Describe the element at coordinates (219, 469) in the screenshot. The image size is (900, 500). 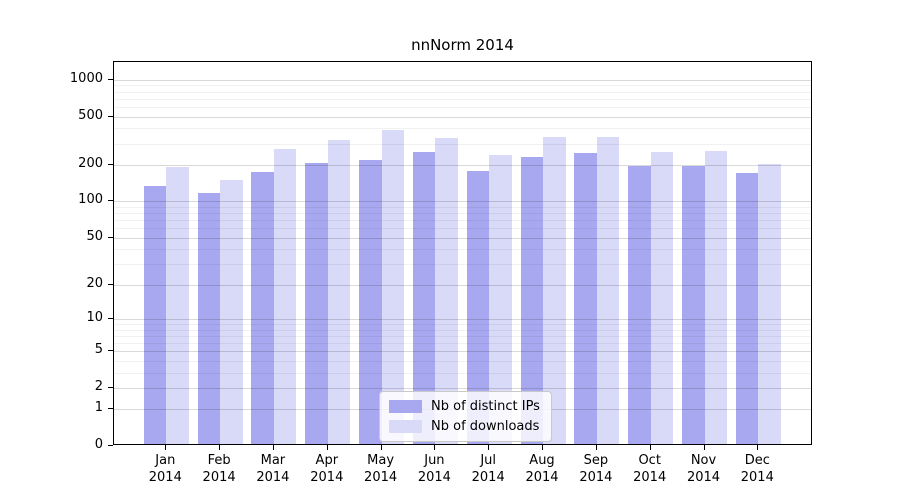
I see `x-tick-label: Feb 2014` at that location.